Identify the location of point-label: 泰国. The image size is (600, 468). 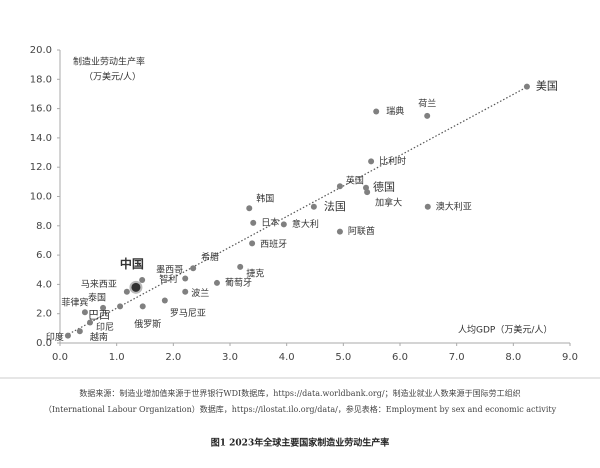
(97, 297).